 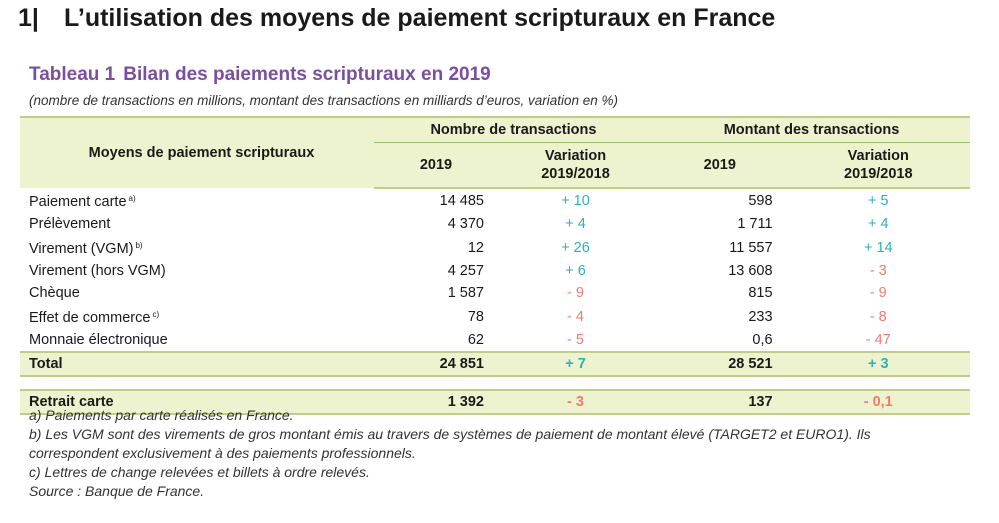 What do you see at coordinates (71, 402) in the screenshot?
I see `row-label-text: Retrait carte` at bounding box center [71, 402].